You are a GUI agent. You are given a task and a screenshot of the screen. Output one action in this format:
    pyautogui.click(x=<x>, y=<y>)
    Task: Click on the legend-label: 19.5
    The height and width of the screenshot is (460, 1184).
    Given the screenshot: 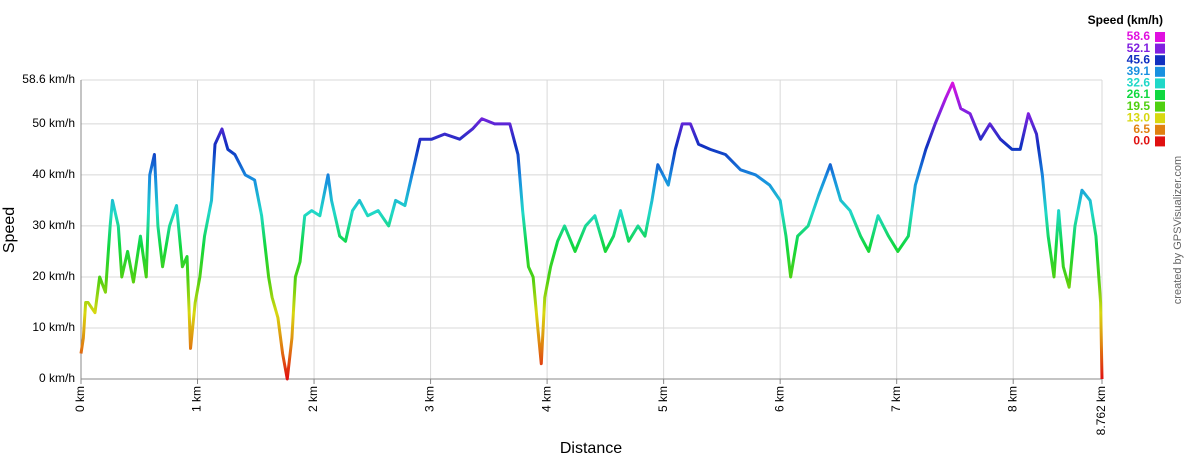 What is the action you would take?
    pyautogui.click(x=1139, y=106)
    